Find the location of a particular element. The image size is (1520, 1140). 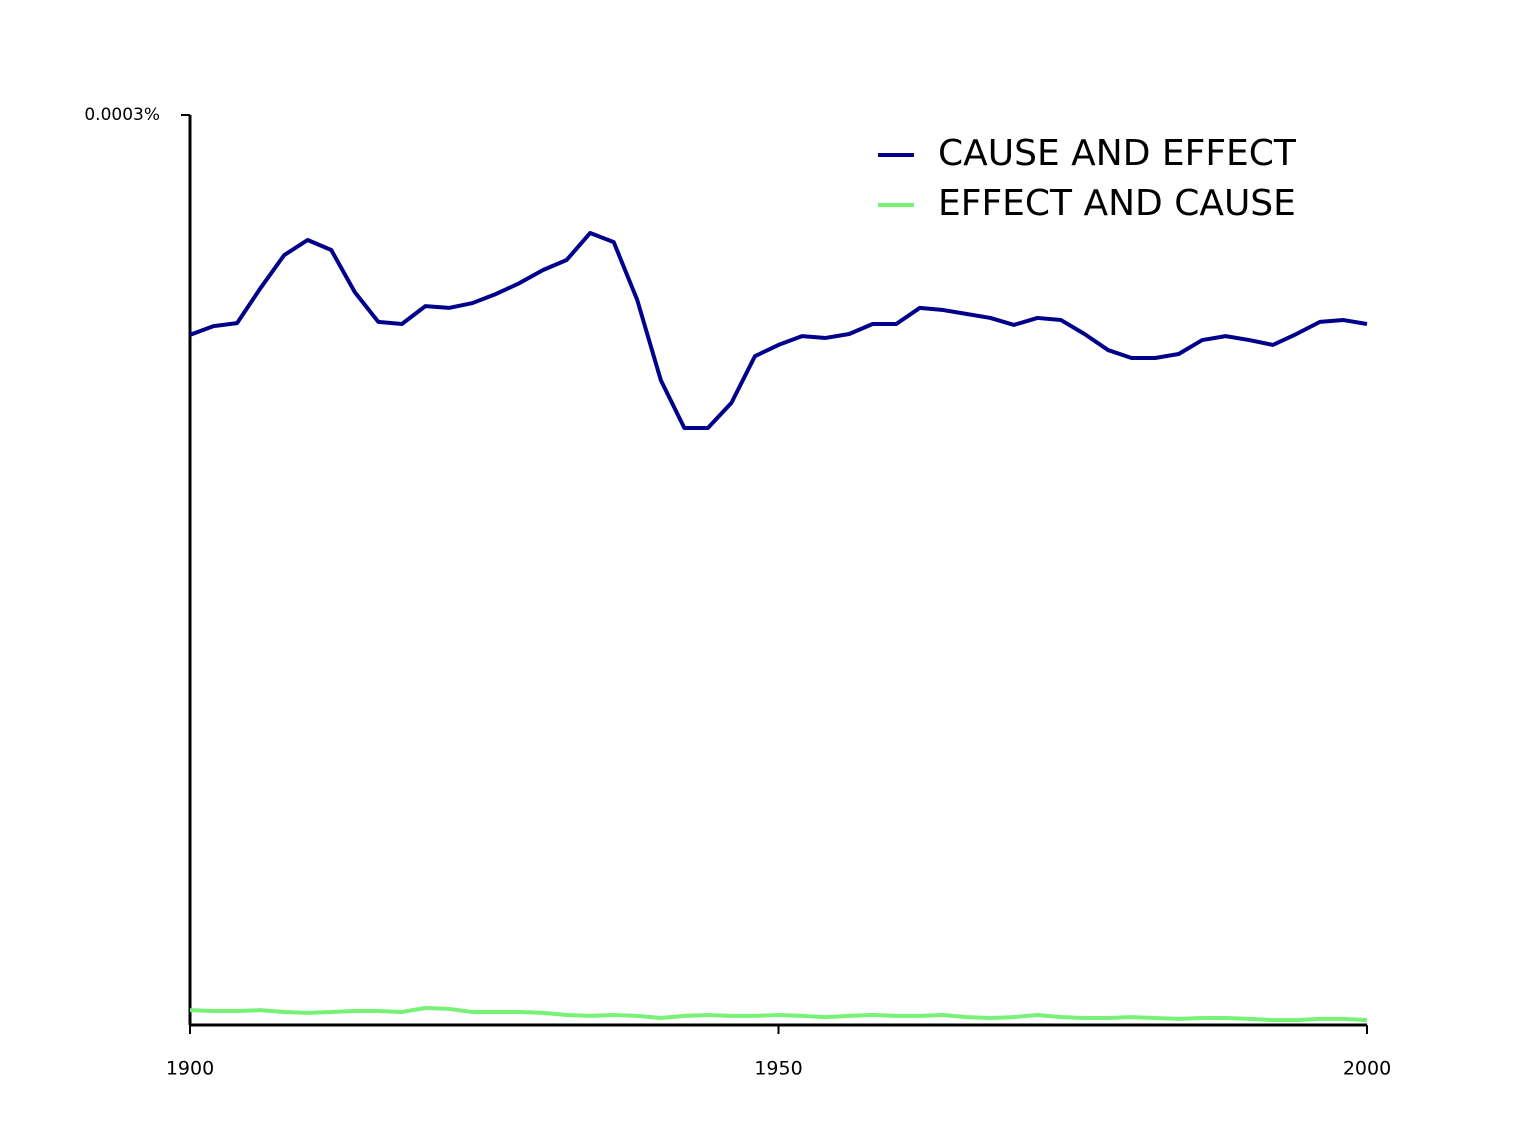

x-tick-label: 2000 is located at coordinates (1367, 1069).